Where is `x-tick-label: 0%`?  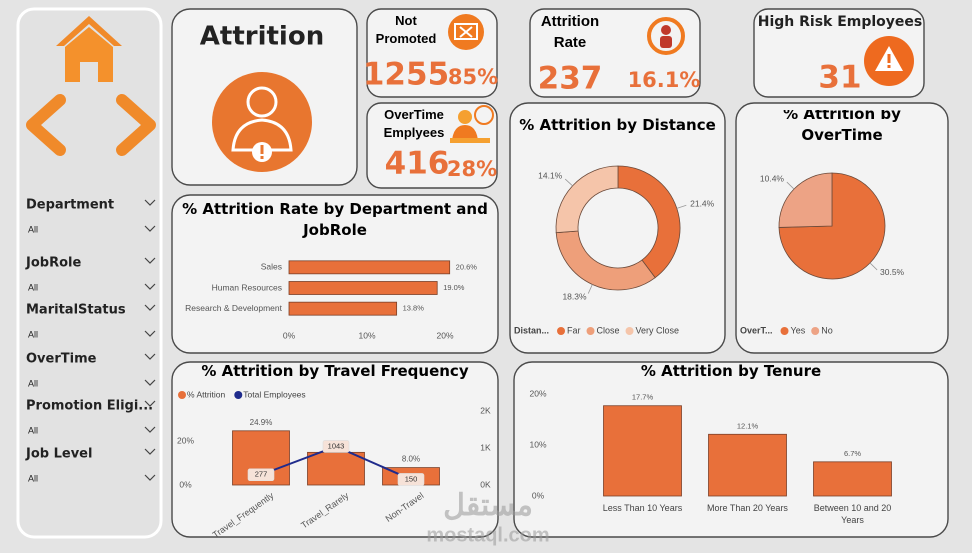
x-tick-label: 0% is located at coordinates (289, 335).